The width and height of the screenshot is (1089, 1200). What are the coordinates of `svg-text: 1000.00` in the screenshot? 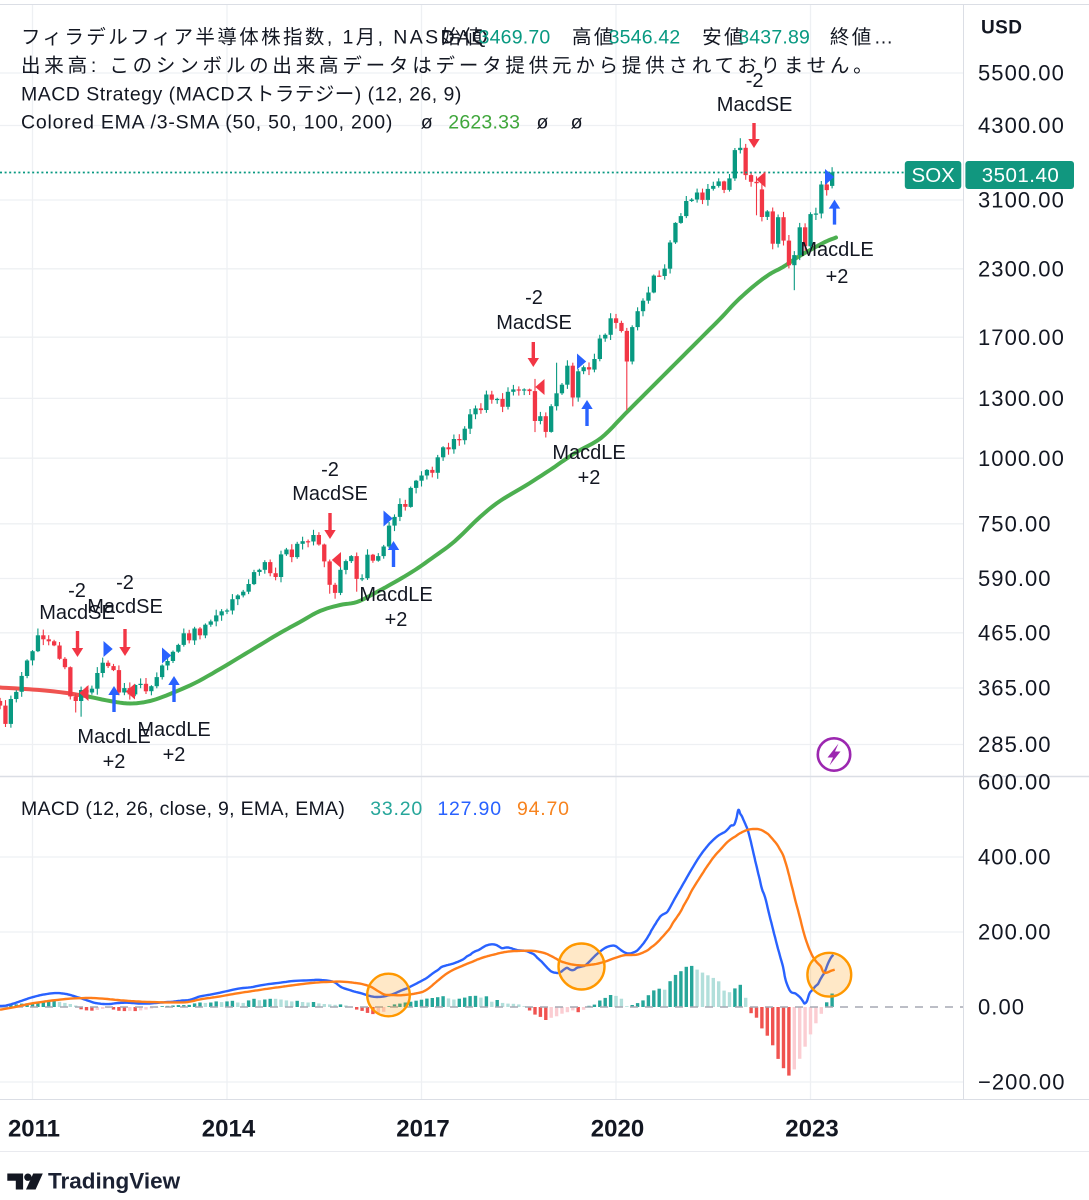 It's located at (1021, 458).